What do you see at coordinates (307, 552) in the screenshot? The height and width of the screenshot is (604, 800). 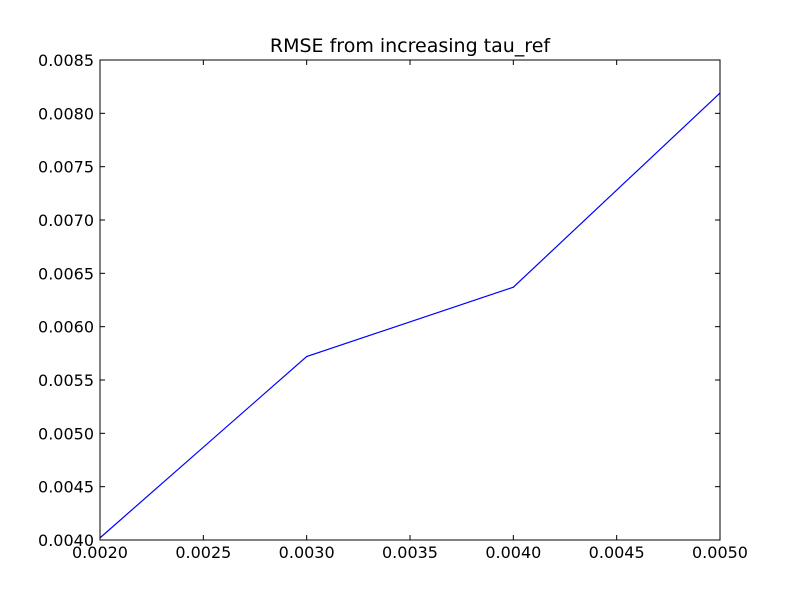 I see `x-tick-label: 0.0030` at bounding box center [307, 552].